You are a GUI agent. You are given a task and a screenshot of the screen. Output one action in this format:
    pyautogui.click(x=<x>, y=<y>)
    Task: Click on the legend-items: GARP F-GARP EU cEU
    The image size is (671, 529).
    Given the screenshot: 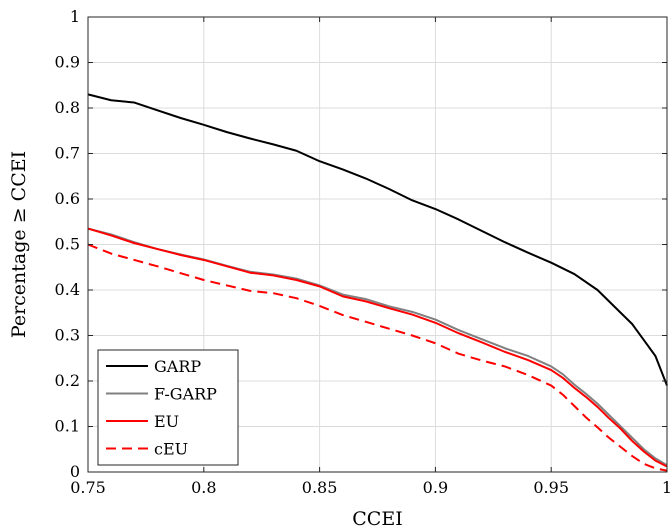 What is the action you would take?
    pyautogui.click(x=161, y=408)
    